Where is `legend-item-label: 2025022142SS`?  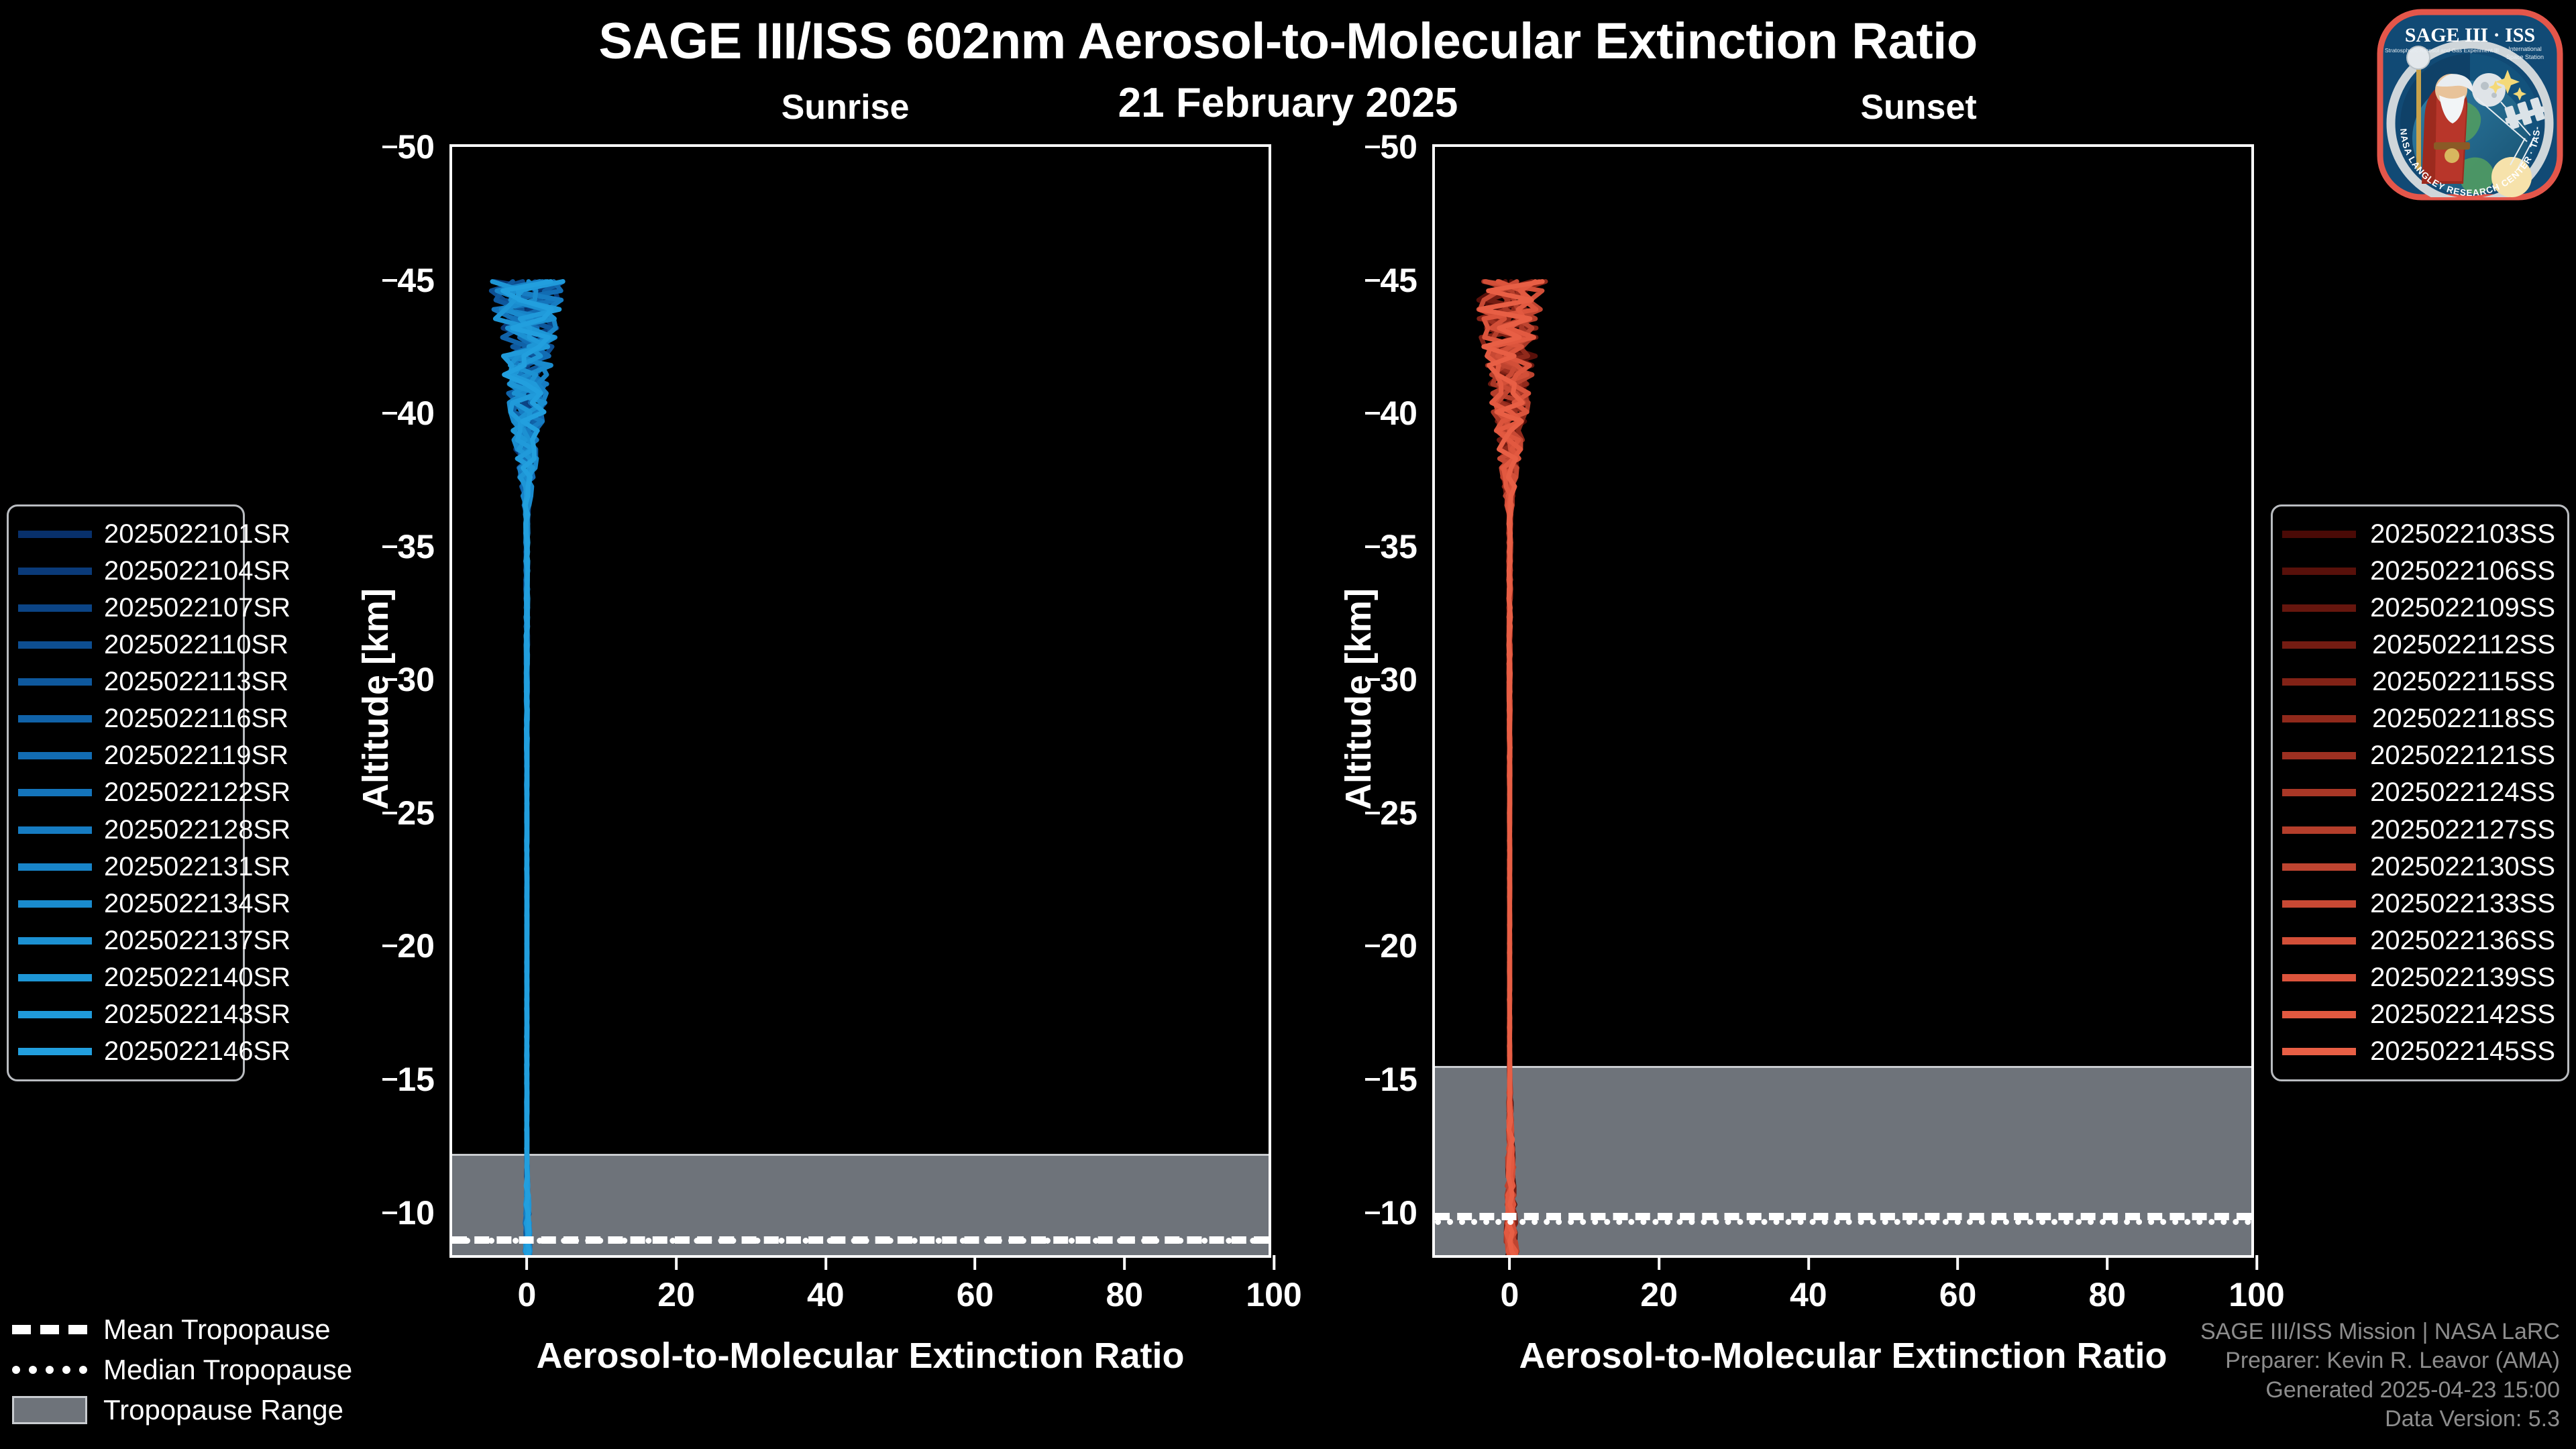 legend-item-label: 2025022142SS is located at coordinates (2462, 1014).